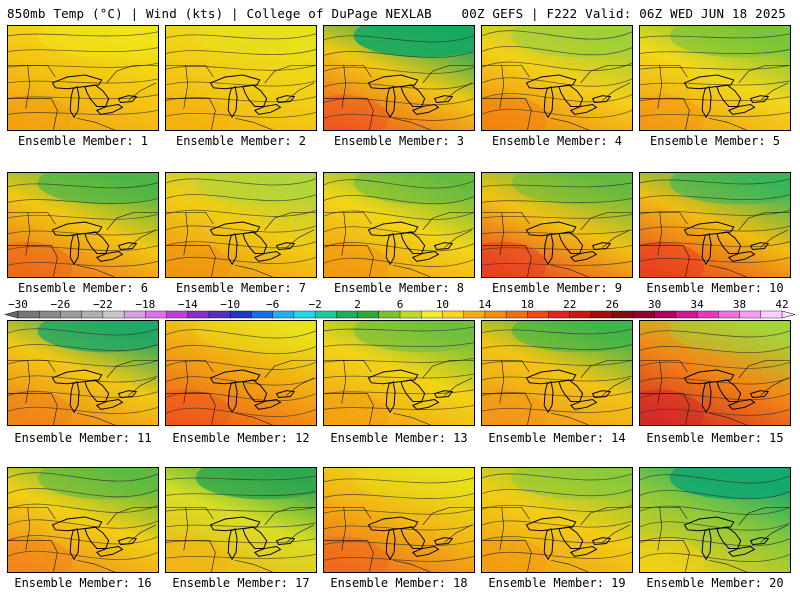 The image size is (800, 600). What do you see at coordinates (399, 583) in the screenshot?
I see `ensemble-member-label: Ensemble Member: 18` at bounding box center [399, 583].